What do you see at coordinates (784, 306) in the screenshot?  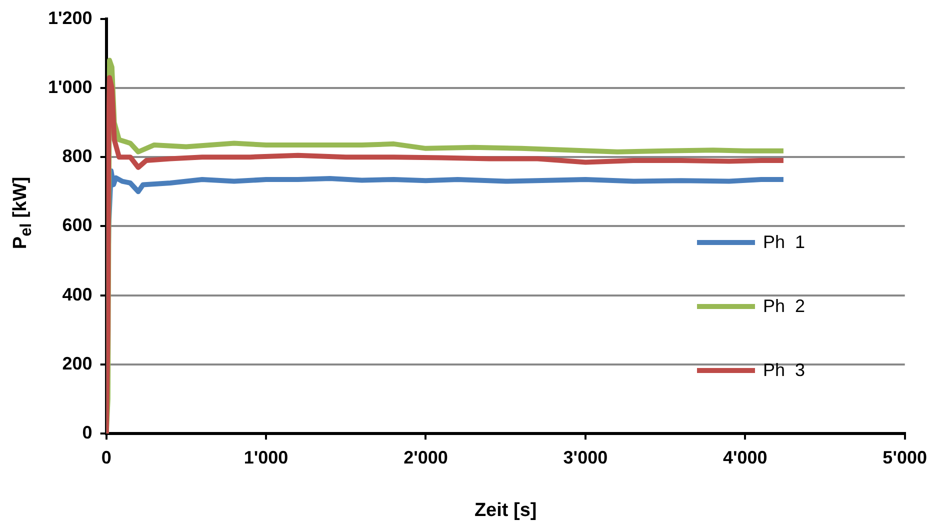 I see `legend-label: Ph 2` at bounding box center [784, 306].